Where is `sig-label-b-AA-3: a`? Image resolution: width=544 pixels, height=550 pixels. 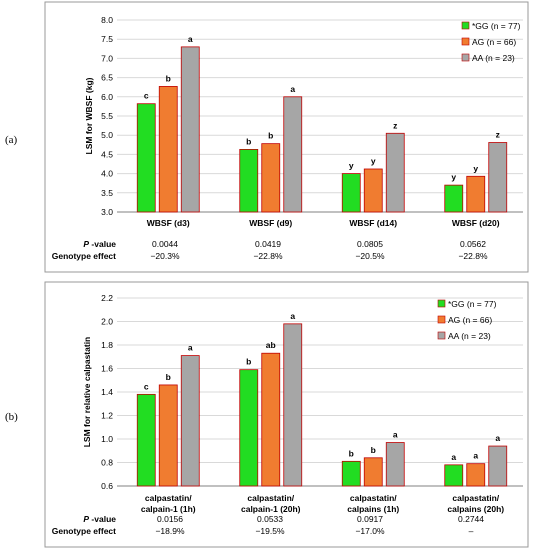
sig-label-b-AA-3: a is located at coordinates (395, 435).